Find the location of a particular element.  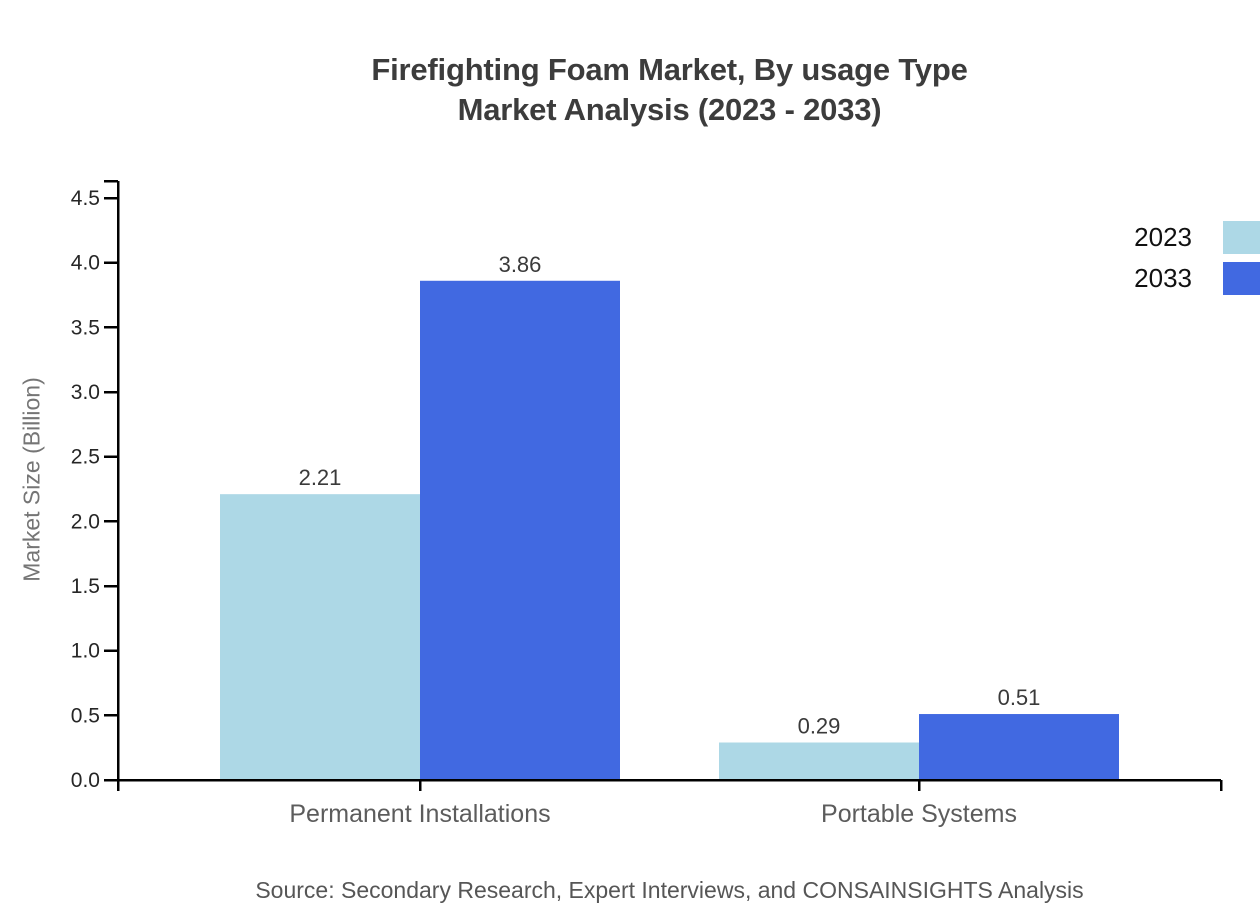

bar-value-label: 0.29 is located at coordinates (819, 725).